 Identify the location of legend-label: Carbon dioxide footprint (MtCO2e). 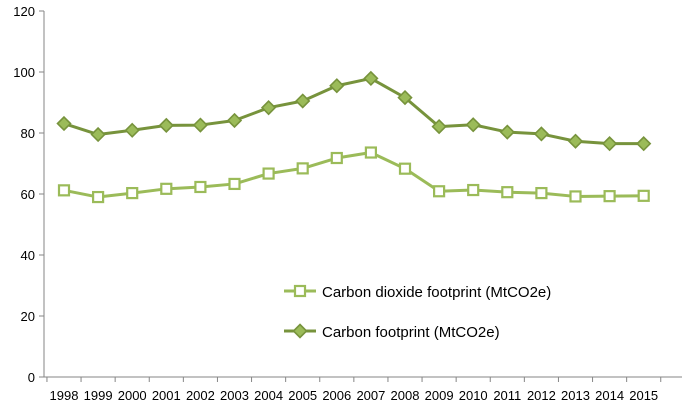
(436, 292).